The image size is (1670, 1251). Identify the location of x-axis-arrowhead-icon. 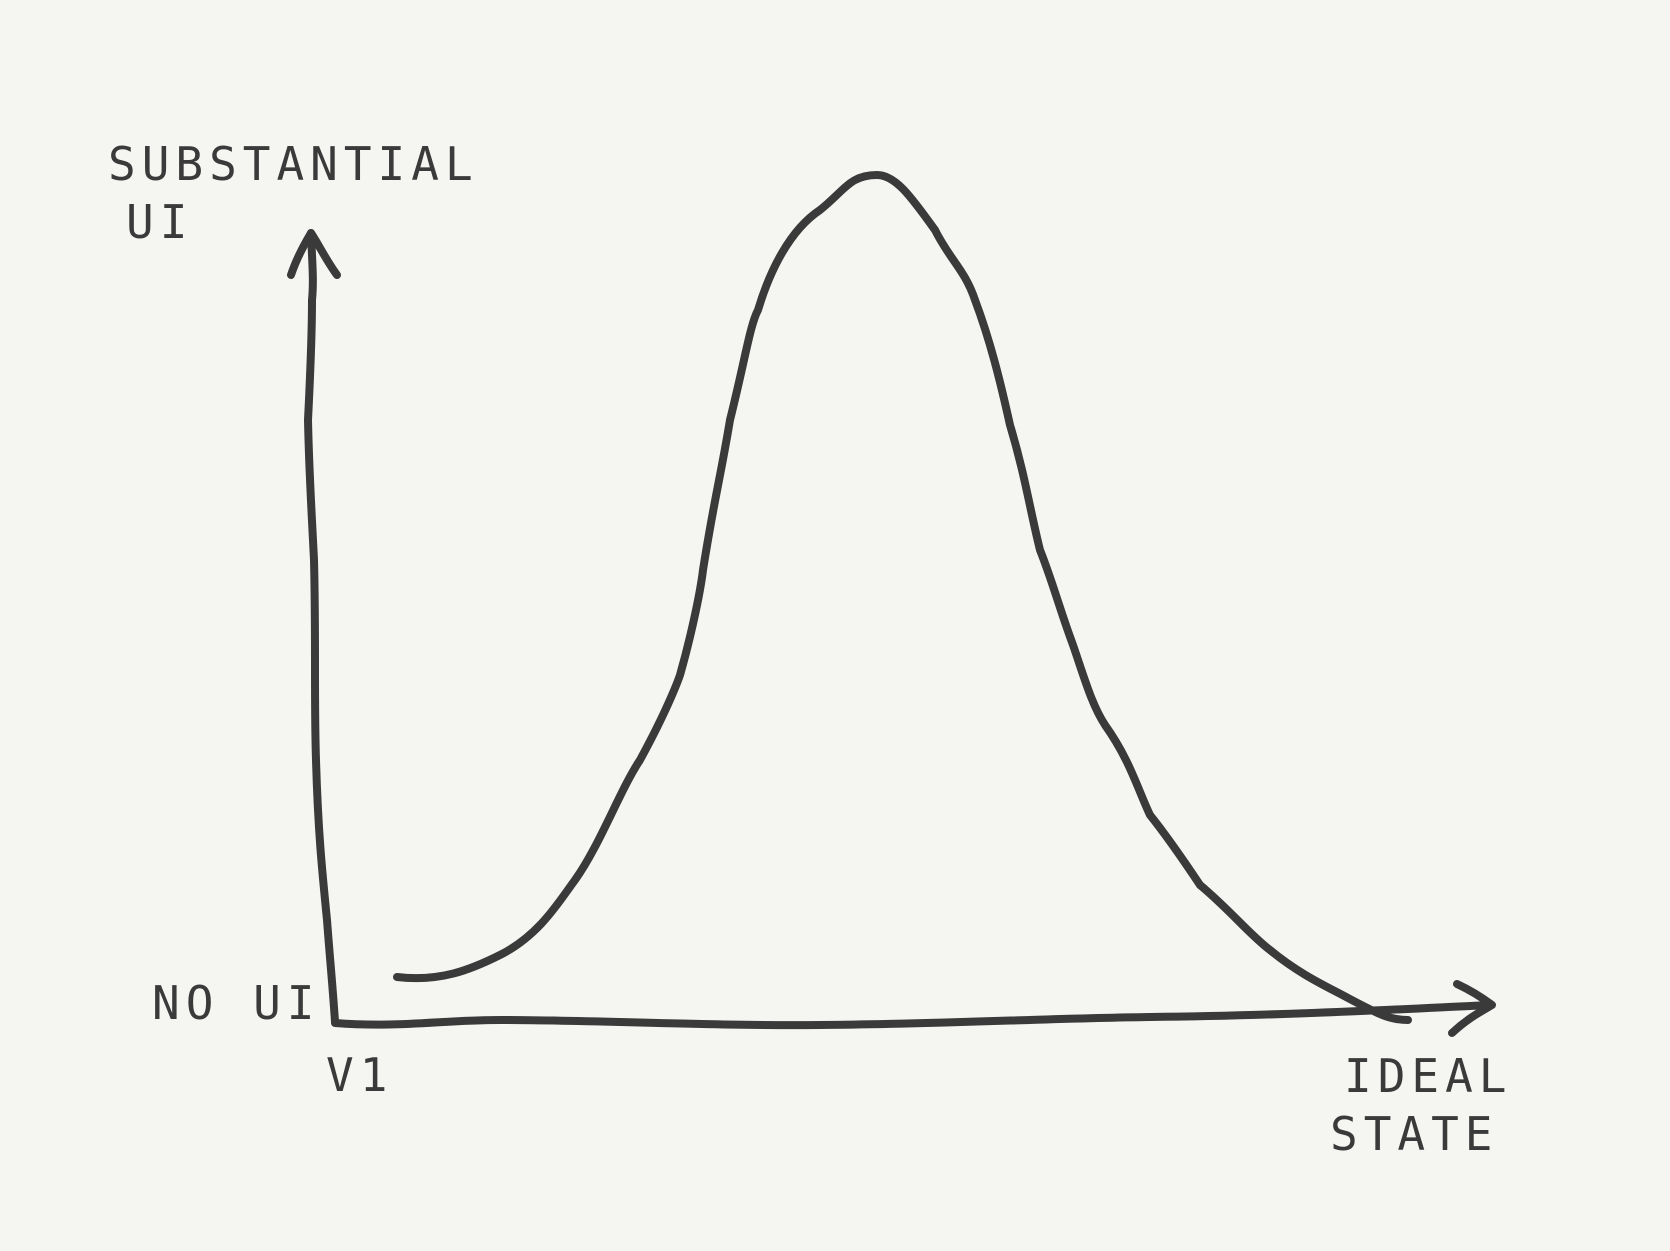
(1472, 1008).